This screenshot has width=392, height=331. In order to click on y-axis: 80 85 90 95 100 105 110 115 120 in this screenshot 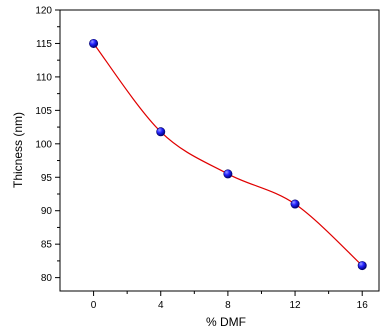, I will do `click(47, 145)`.